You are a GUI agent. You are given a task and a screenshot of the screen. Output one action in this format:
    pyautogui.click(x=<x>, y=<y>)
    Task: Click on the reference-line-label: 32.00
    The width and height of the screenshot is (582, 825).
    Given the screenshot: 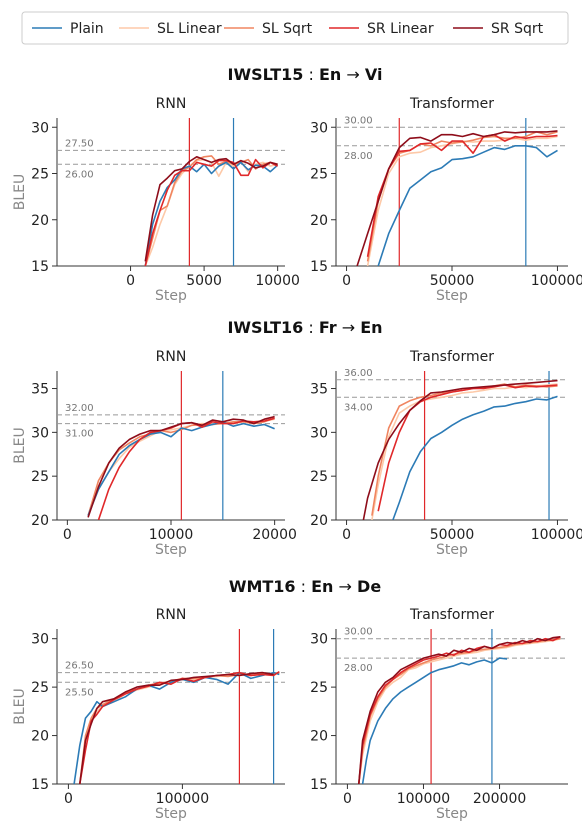 What is the action you would take?
    pyautogui.click(x=79, y=408)
    